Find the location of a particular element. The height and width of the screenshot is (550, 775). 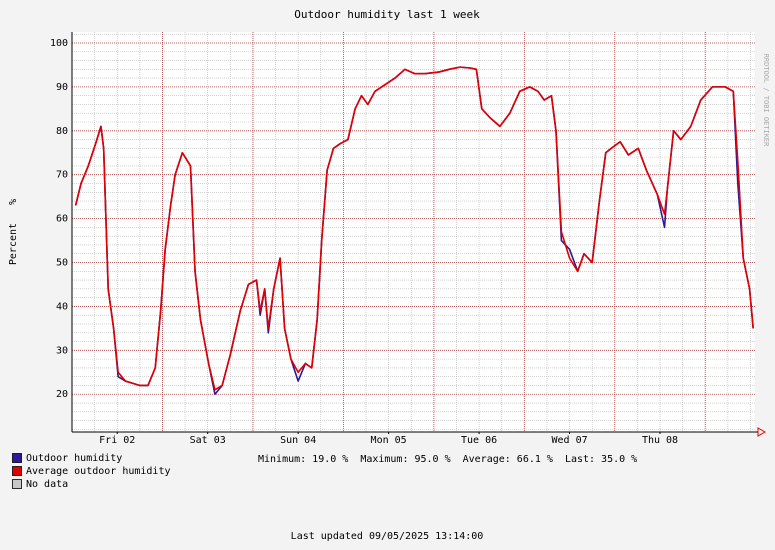

y-tick-label: 100 is located at coordinates (59, 43).